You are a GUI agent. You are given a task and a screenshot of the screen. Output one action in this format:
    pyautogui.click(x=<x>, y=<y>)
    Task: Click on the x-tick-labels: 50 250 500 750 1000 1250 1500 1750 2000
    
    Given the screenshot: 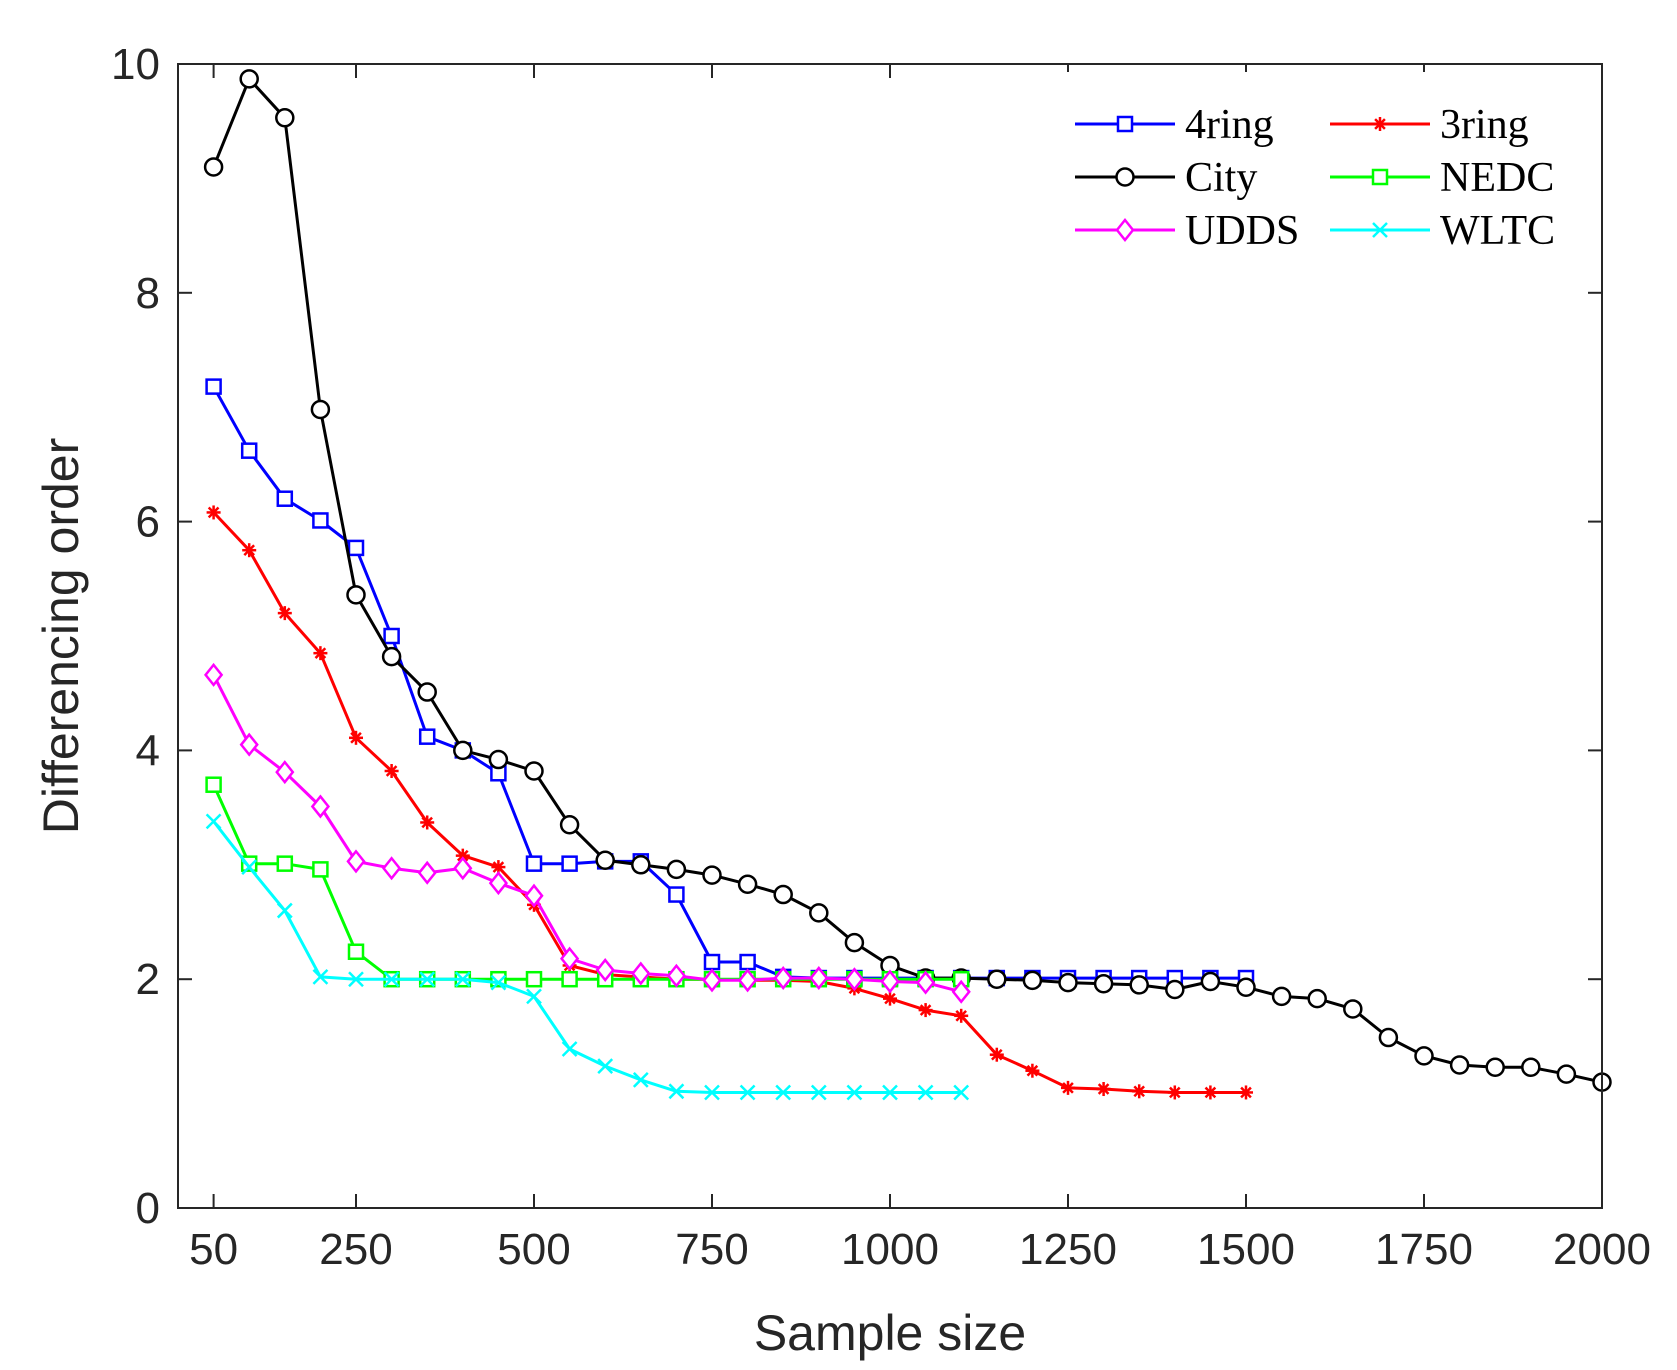 What is the action you would take?
    pyautogui.click(x=920, y=1249)
    